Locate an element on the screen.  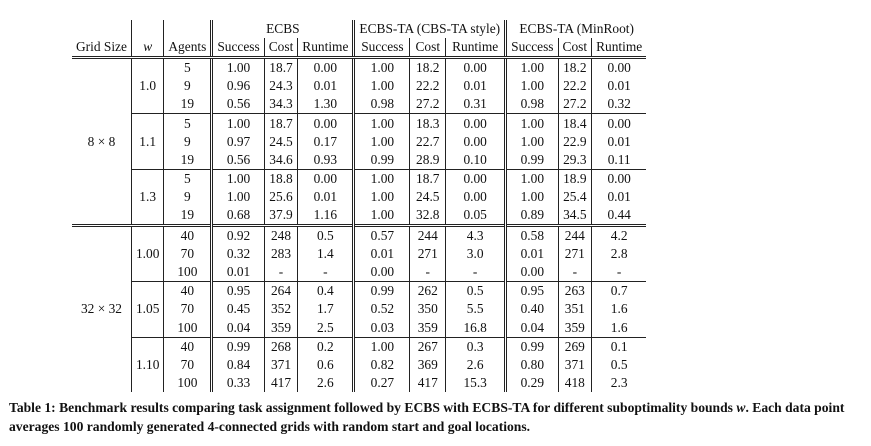
group-header-ecbs: ECBS is located at coordinates (282, 29).